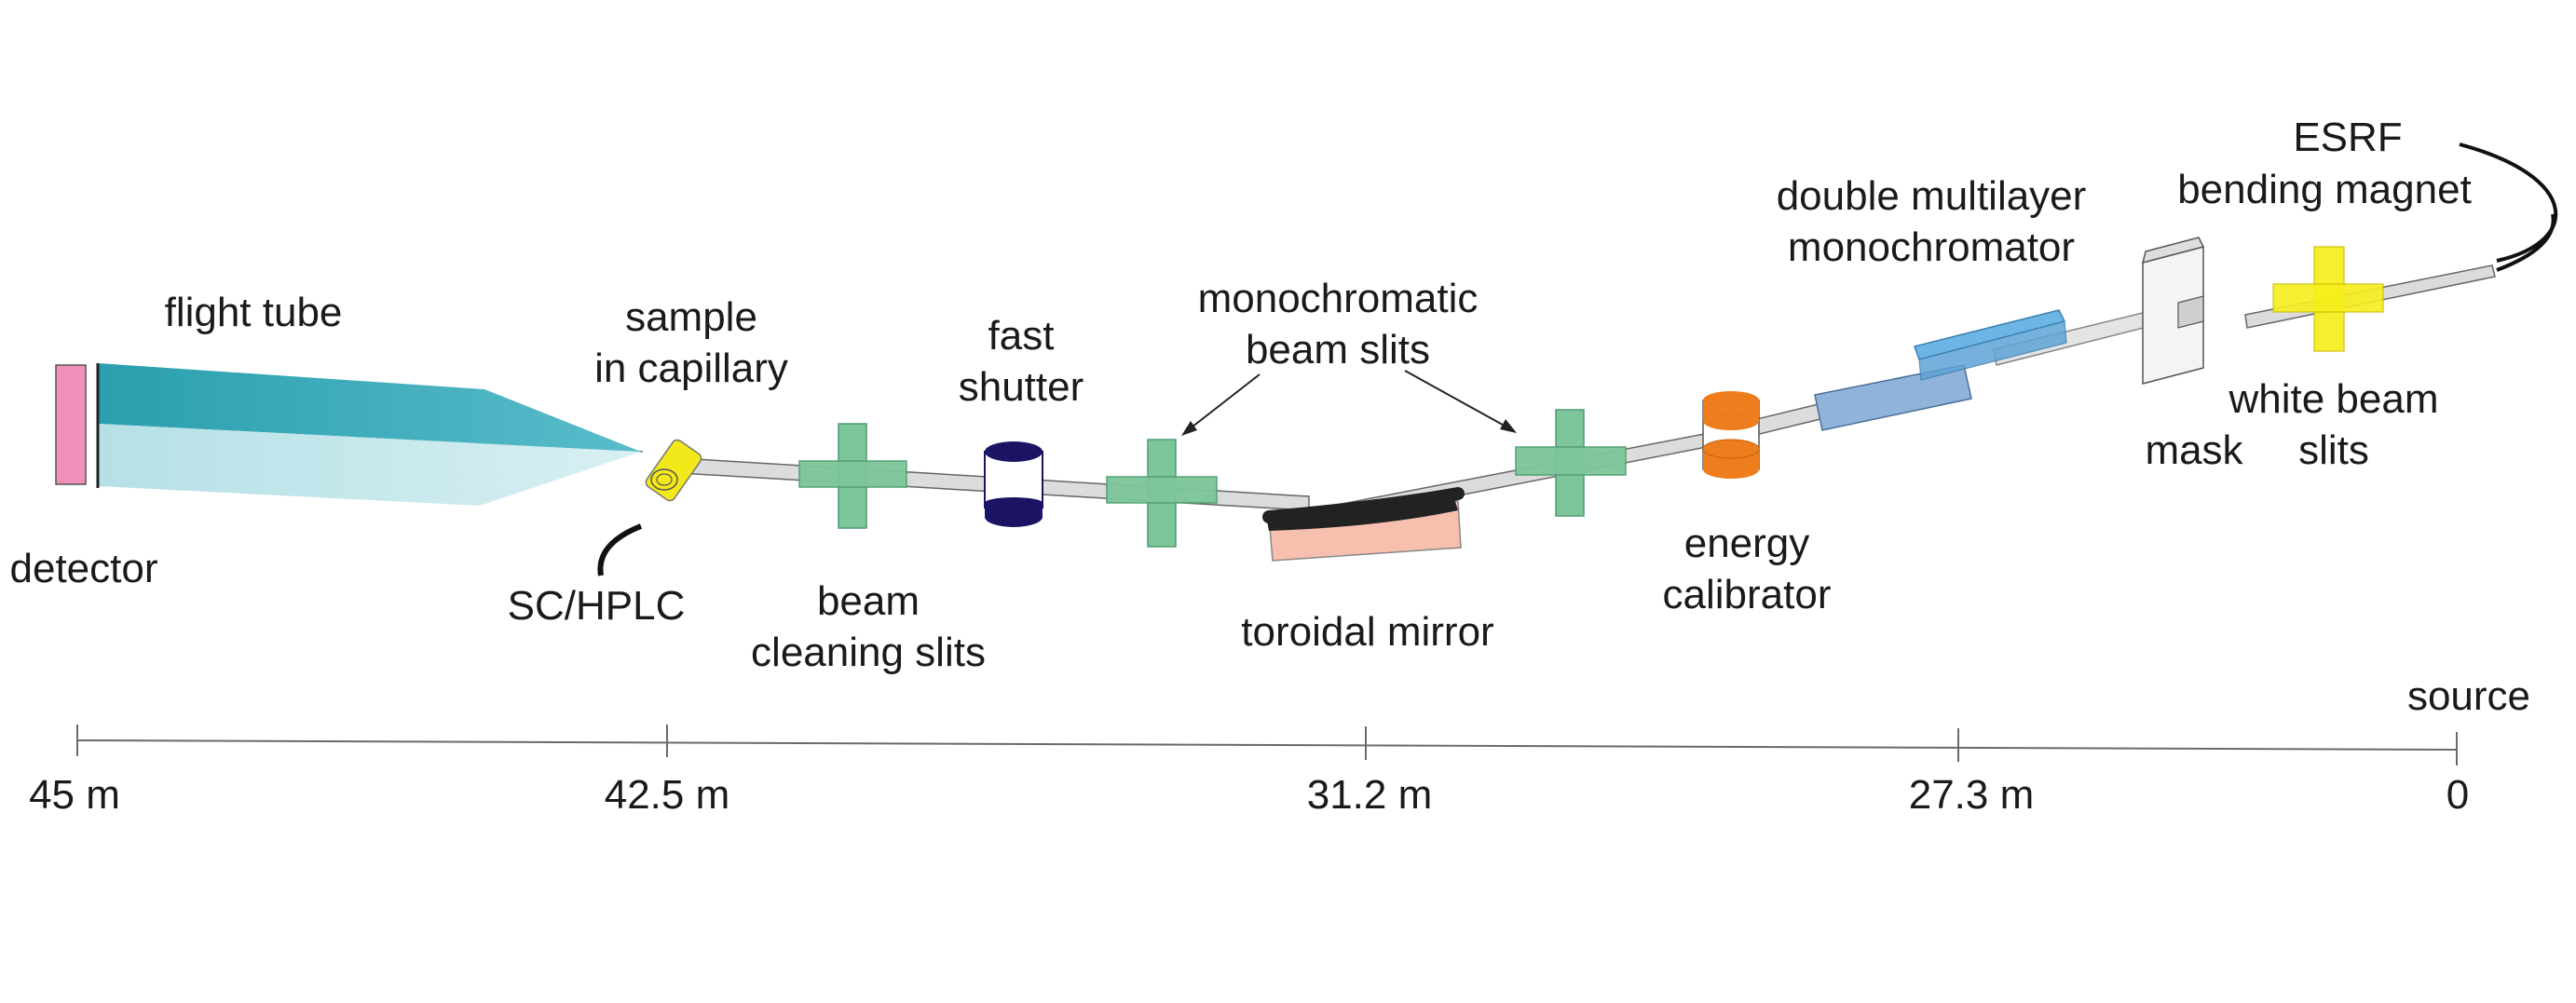  Describe the element at coordinates (1021, 336) in the screenshot. I see `label-fast: fast` at that location.